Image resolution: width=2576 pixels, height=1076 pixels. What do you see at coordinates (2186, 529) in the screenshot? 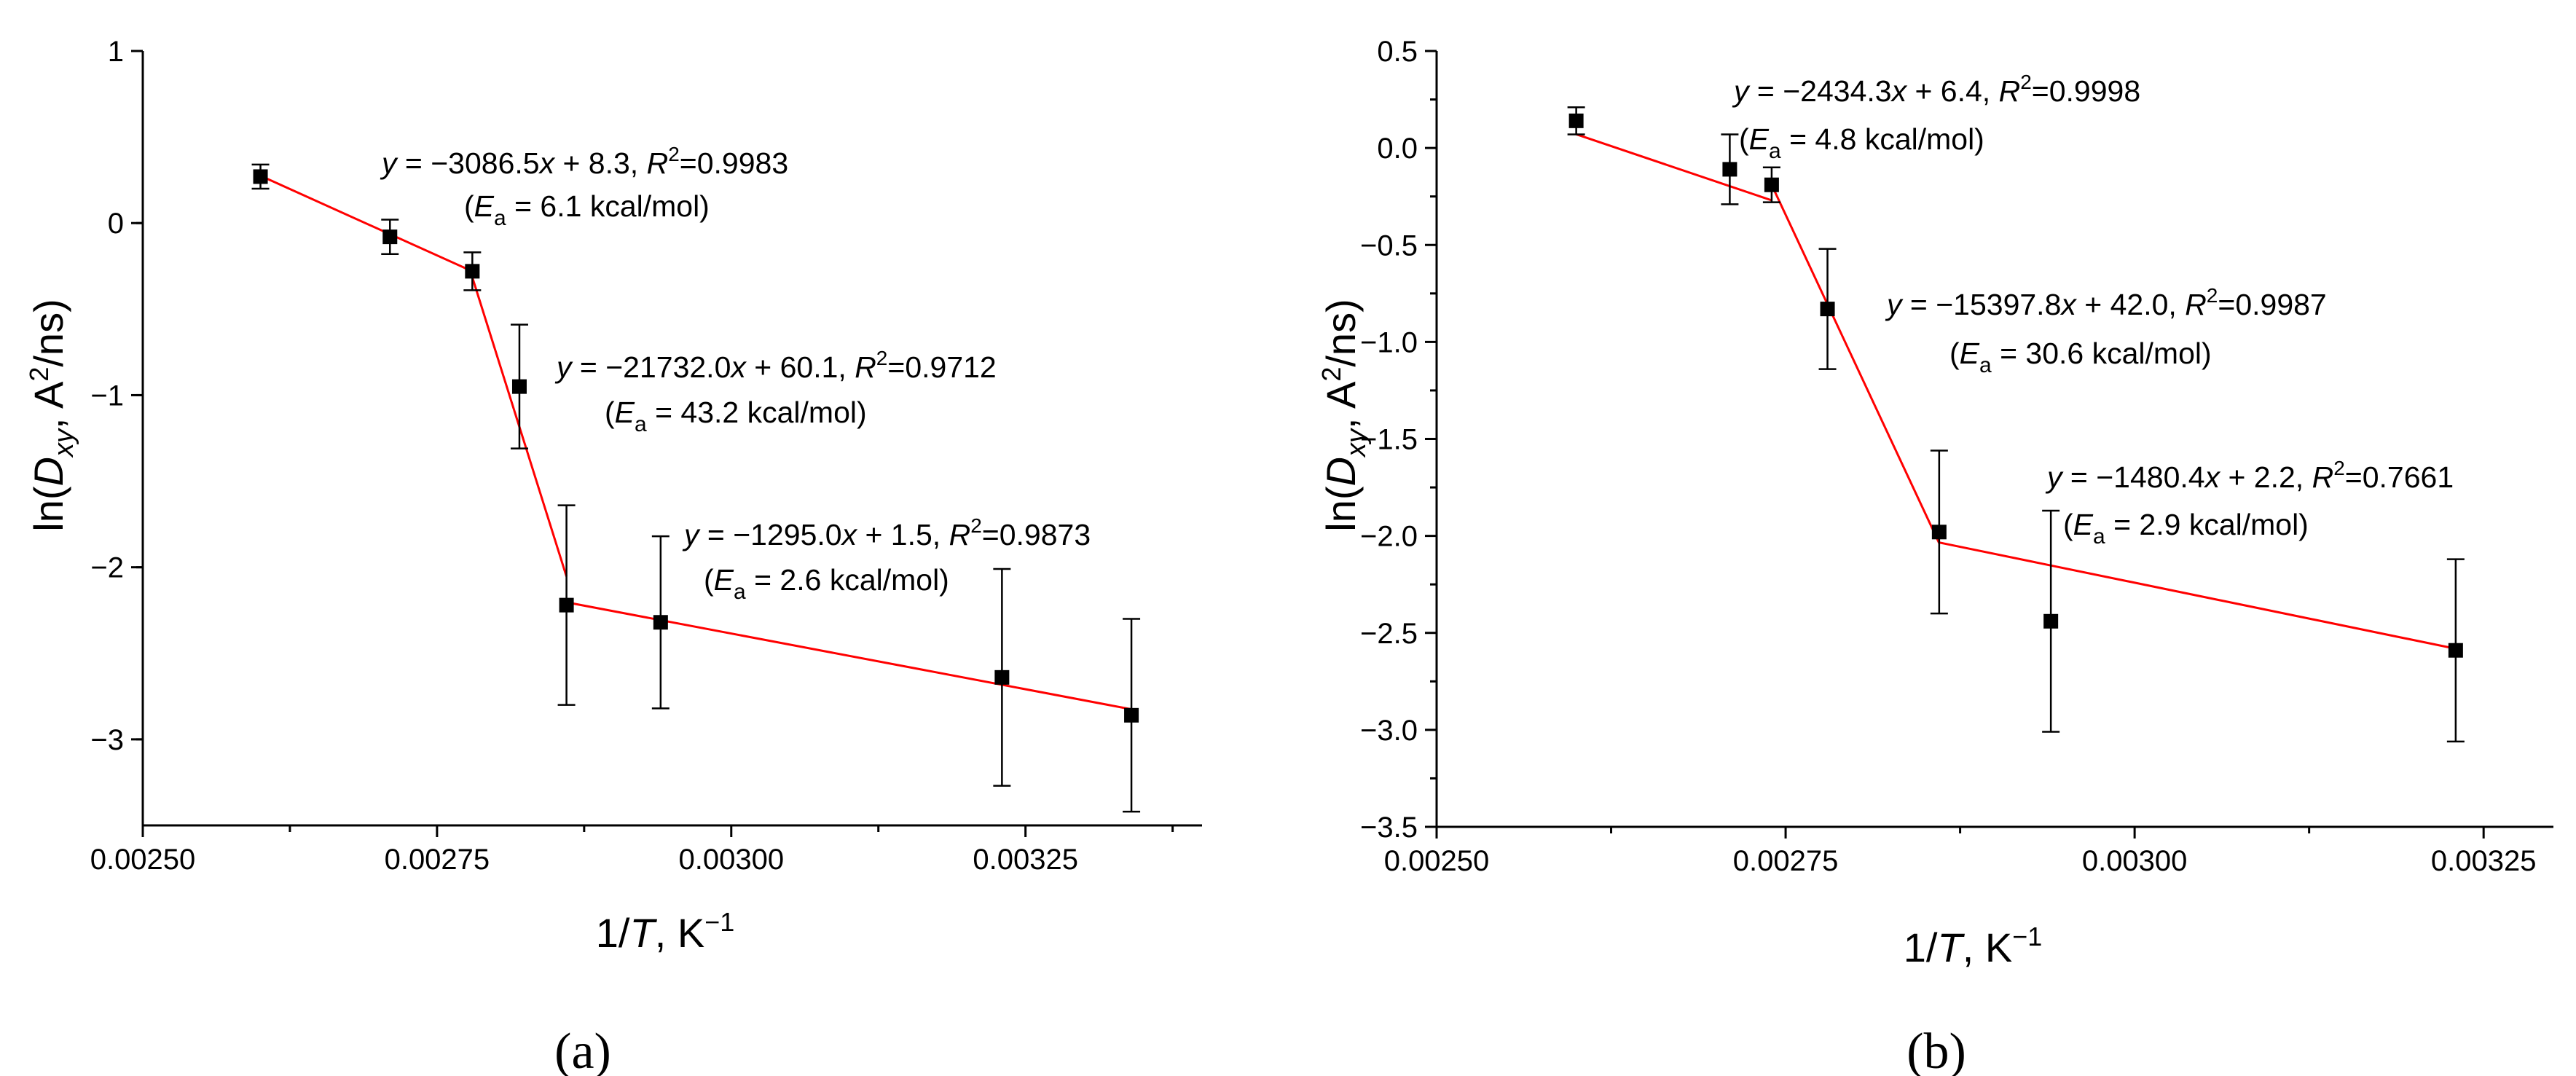
I see `fit-annotation-b3-energy: (Ea = 2.9 kcal/mol)` at bounding box center [2186, 529].